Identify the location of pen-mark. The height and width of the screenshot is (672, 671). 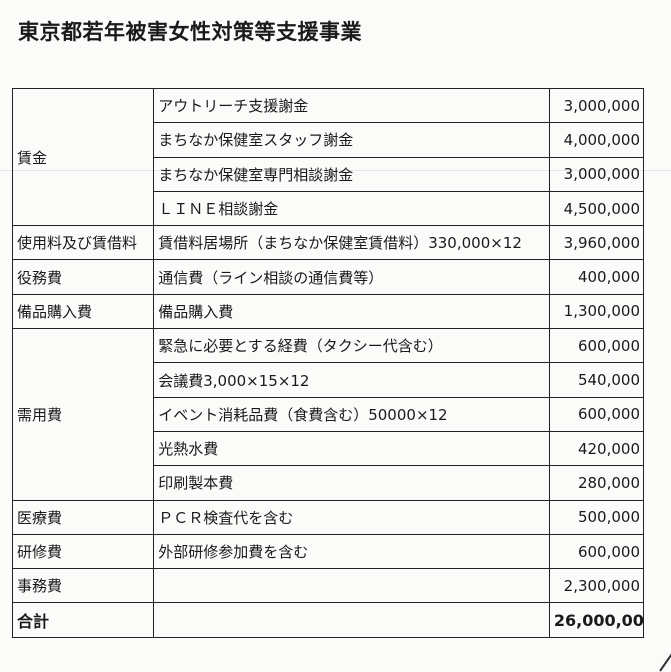
(665, 654).